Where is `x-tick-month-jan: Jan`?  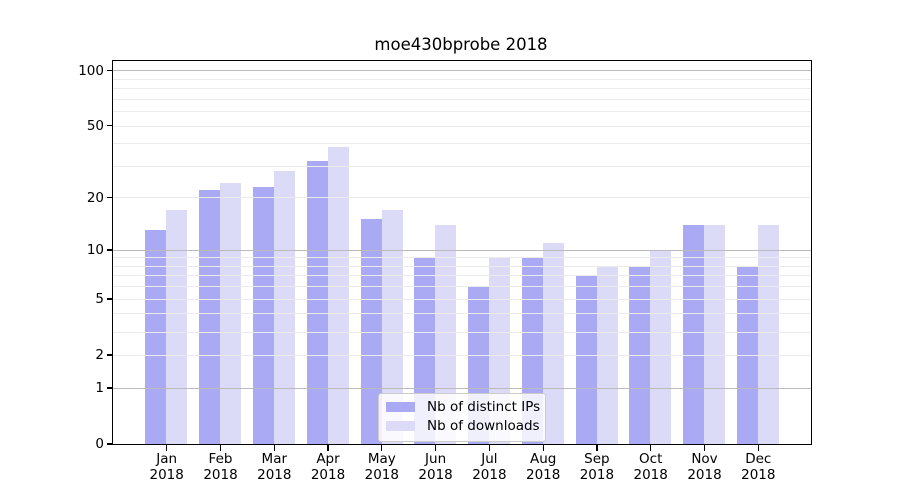
x-tick-month-jan: Jan is located at coordinates (167, 459).